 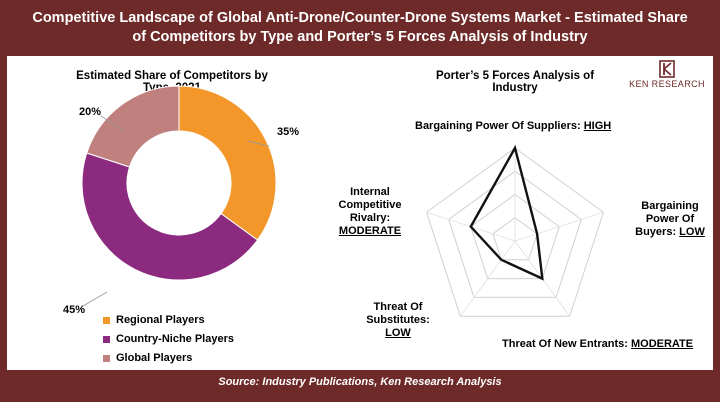 What do you see at coordinates (370, 192) in the screenshot?
I see `radar-axis-rivalry-line-1: Internal` at bounding box center [370, 192].